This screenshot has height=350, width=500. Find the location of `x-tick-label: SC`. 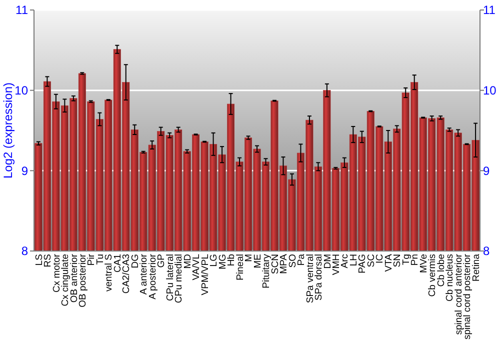

x-tick-label: SC is located at coordinates (371, 261).